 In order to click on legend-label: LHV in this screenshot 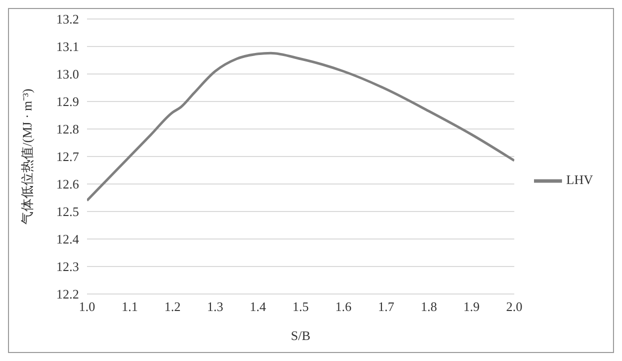, I will do `click(579, 178)`.